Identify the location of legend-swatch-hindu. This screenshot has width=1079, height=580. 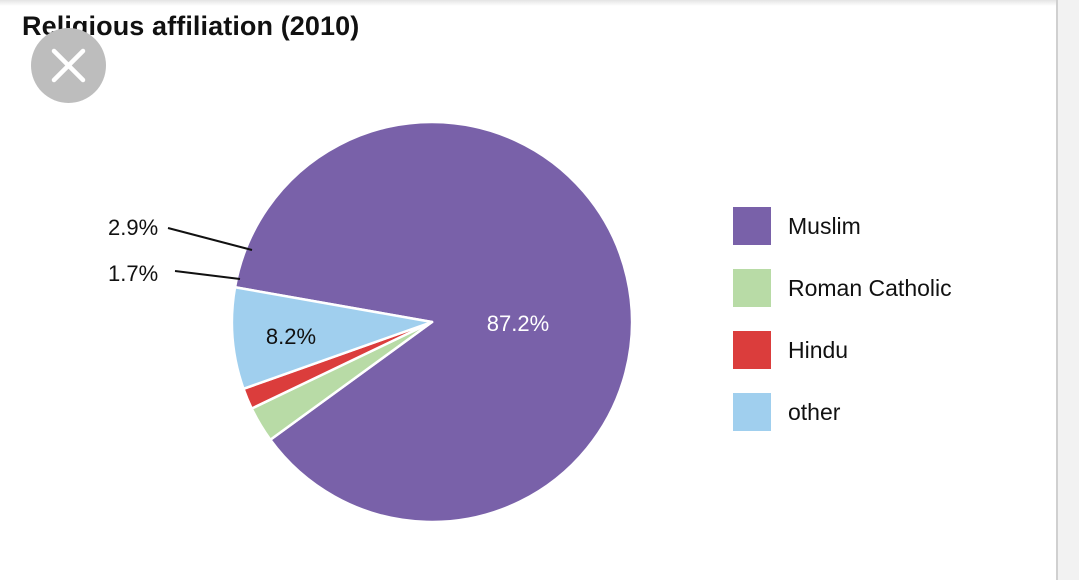
(752, 350).